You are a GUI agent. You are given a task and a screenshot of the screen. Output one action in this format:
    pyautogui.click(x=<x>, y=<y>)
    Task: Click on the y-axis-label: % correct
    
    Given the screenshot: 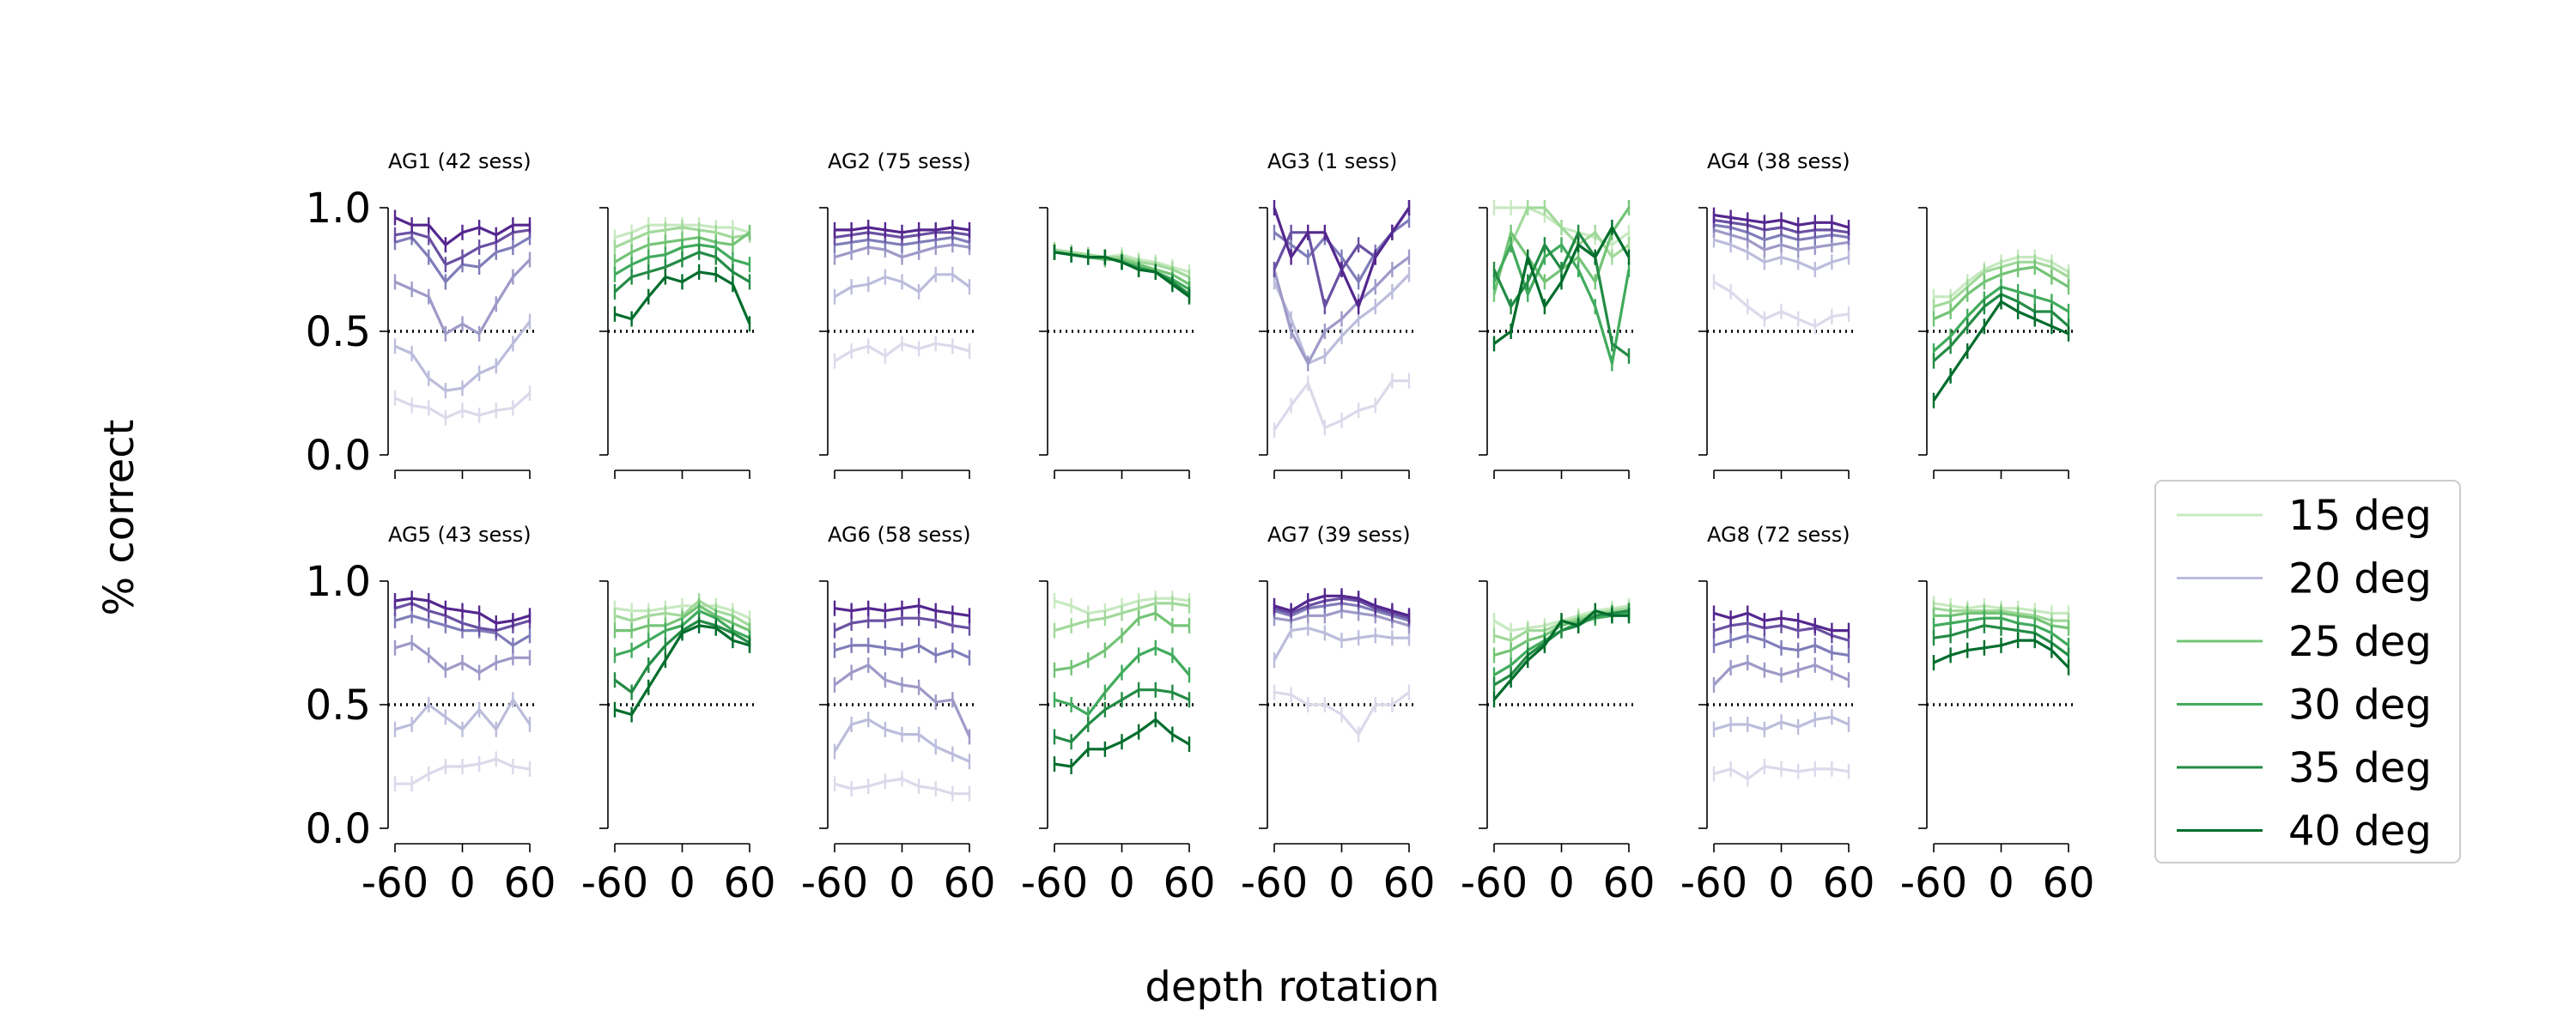 What is the action you would take?
    pyautogui.click(x=119, y=518)
    